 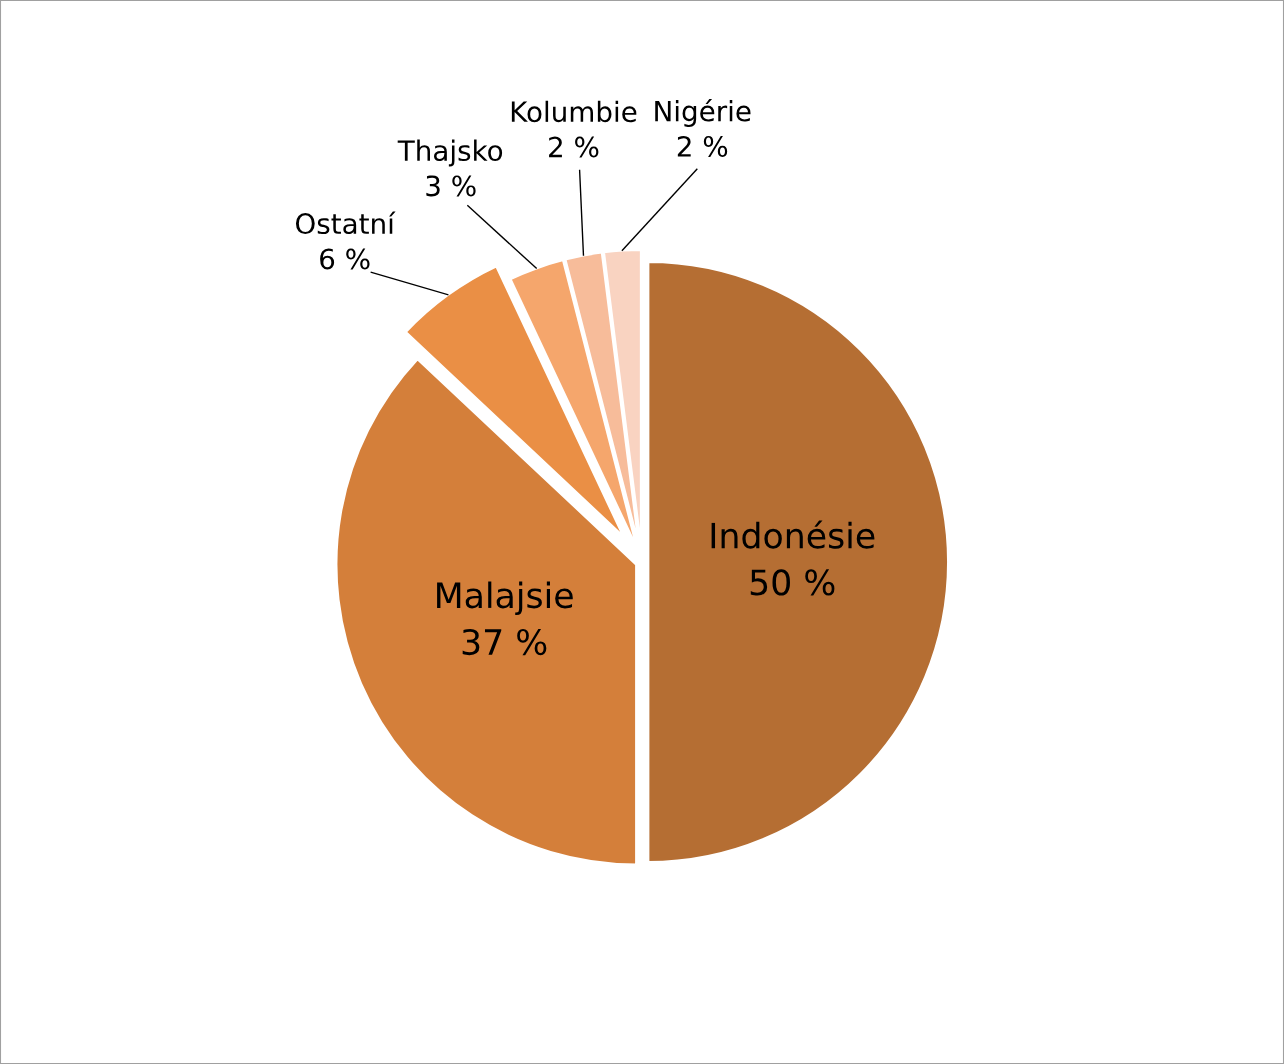 I want to click on slice-label: Indonésie, so click(x=793, y=534).